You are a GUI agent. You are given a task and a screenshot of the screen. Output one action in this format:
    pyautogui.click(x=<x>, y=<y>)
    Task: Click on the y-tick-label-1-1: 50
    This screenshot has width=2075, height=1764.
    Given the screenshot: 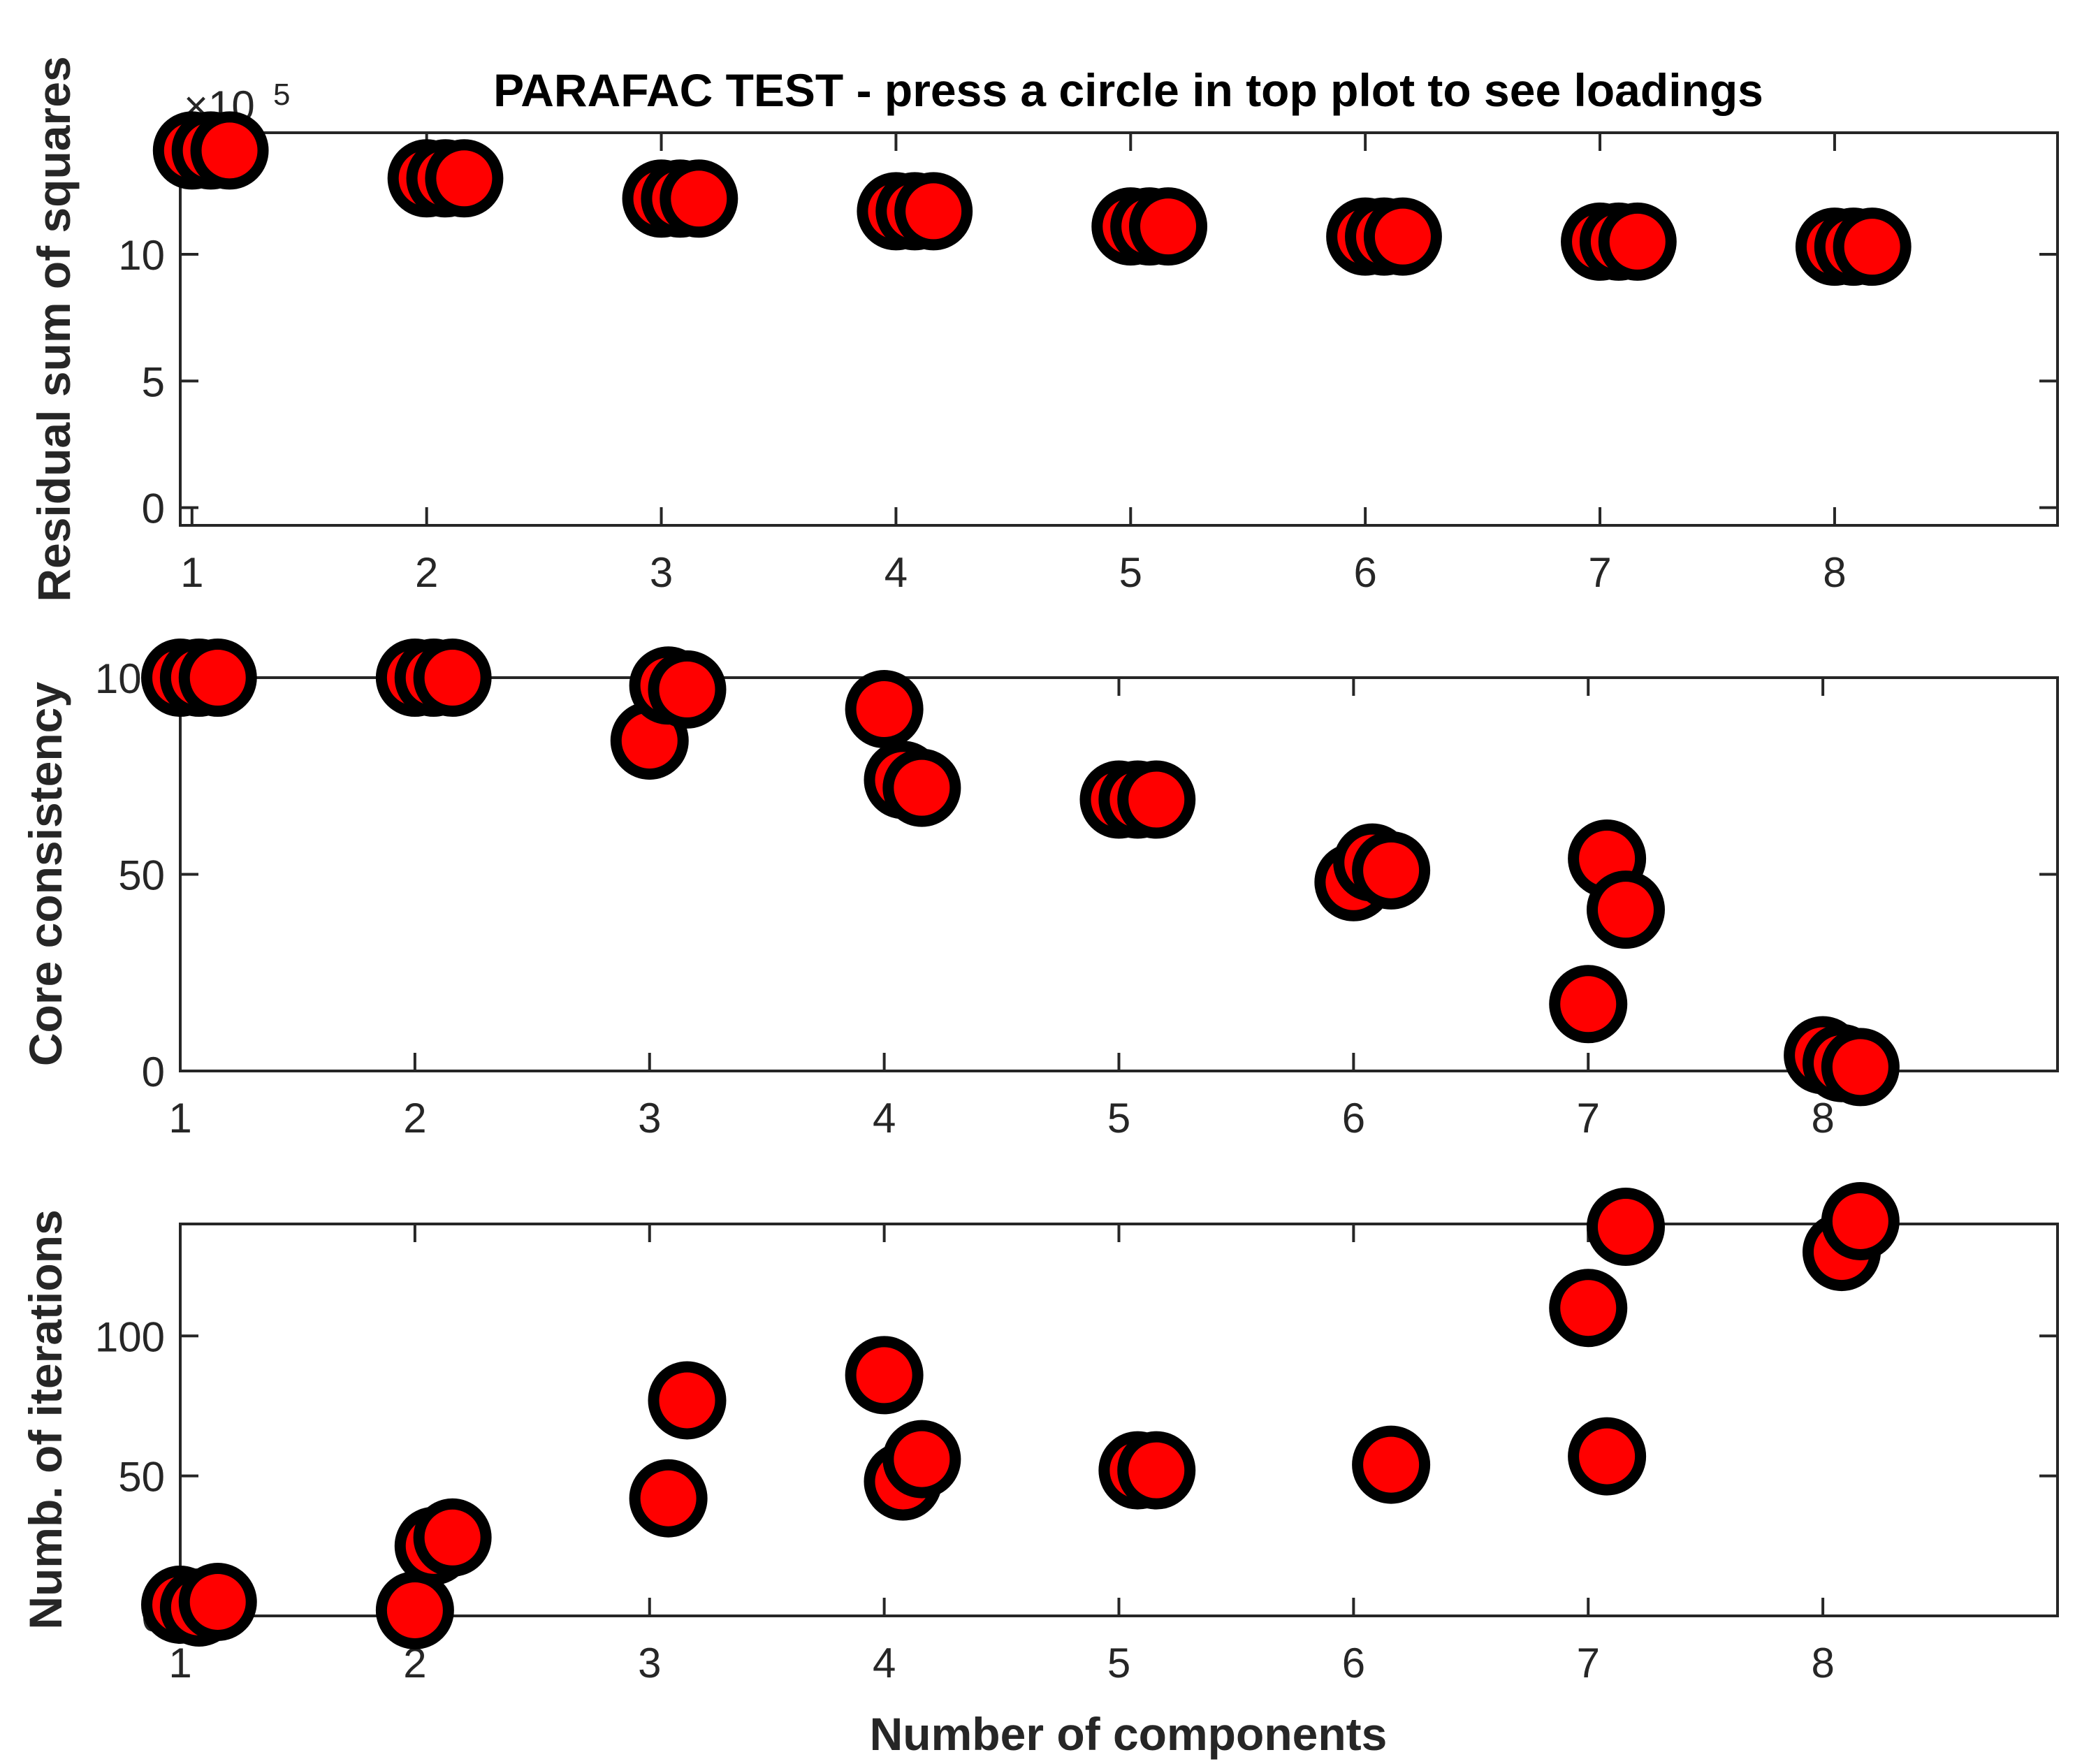 What is the action you would take?
    pyautogui.click(x=141, y=875)
    